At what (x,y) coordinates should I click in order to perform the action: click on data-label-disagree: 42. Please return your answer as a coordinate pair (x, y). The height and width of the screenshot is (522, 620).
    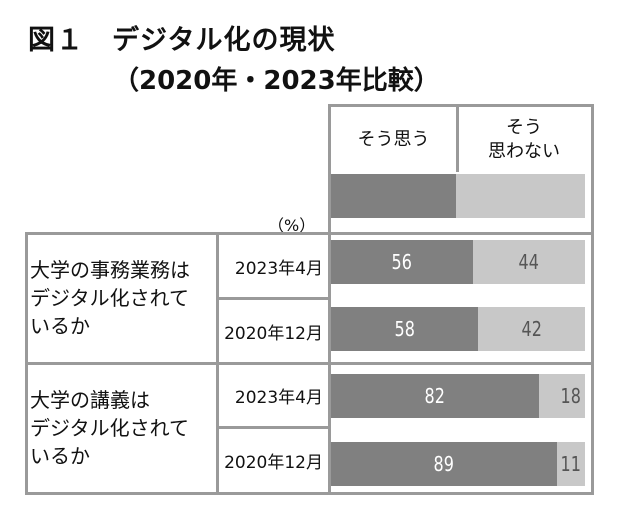
    Looking at the image, I should click on (531, 329).